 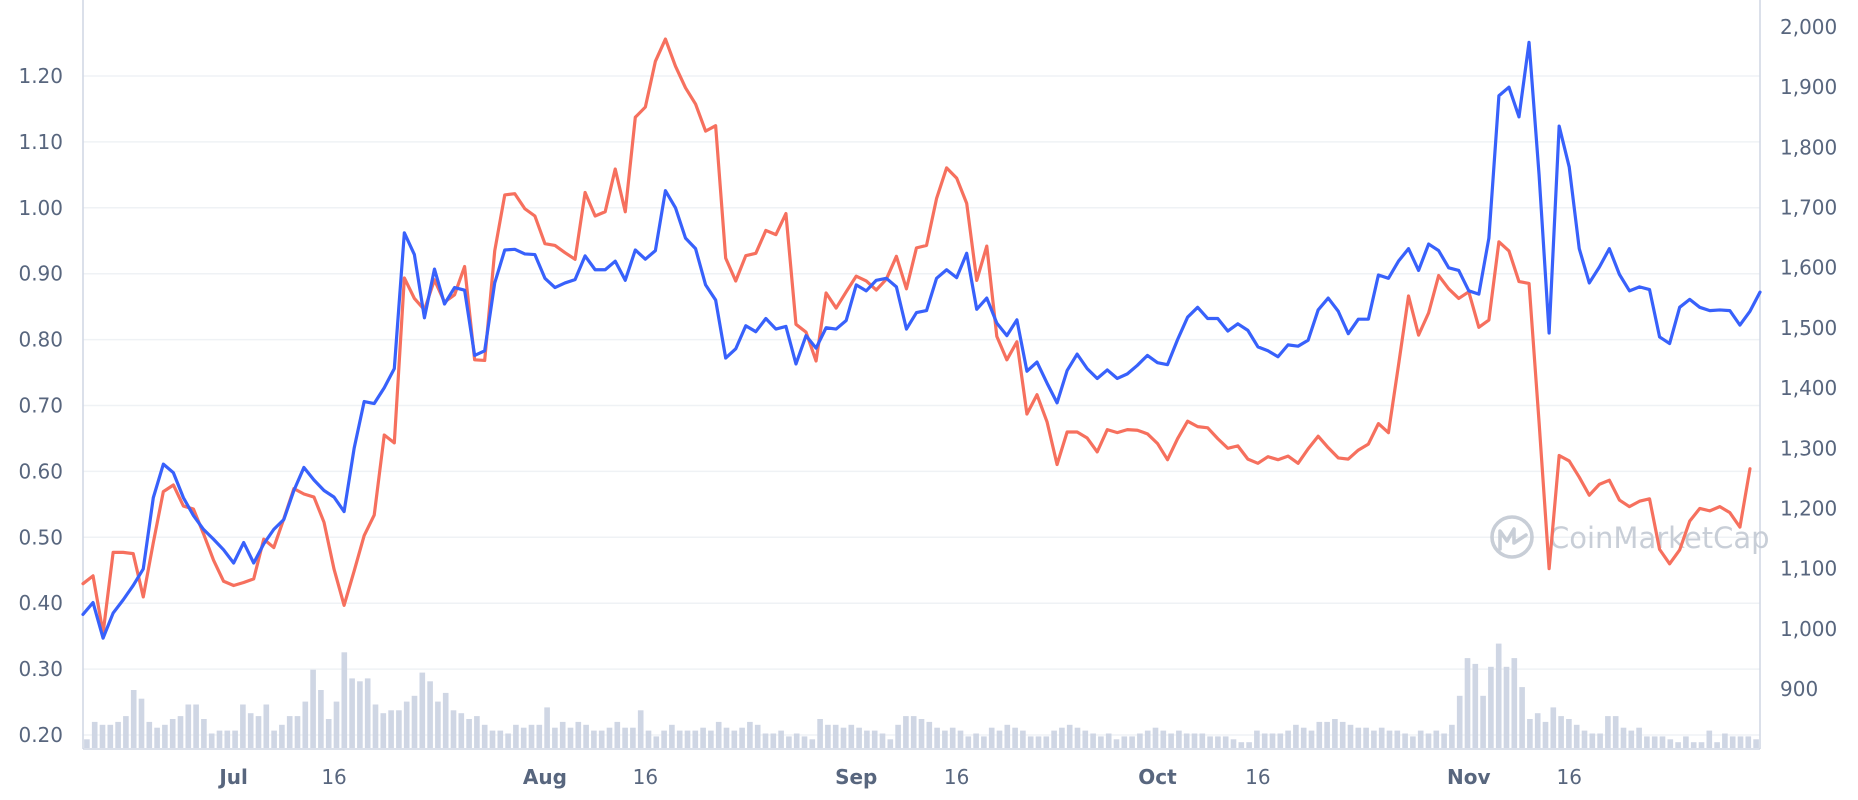 I want to click on left-tick-label: 0.70, so click(x=40, y=406).